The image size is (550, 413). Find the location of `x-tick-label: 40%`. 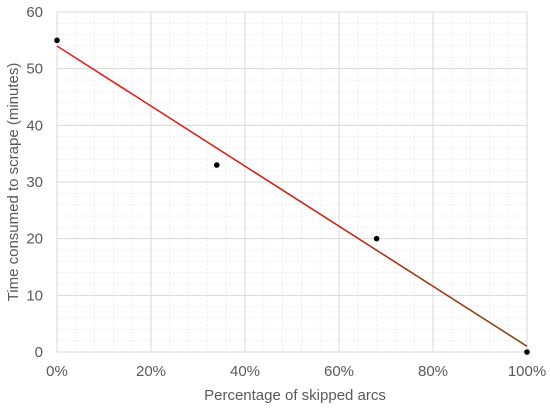

x-tick-label: 40% is located at coordinates (245, 371).